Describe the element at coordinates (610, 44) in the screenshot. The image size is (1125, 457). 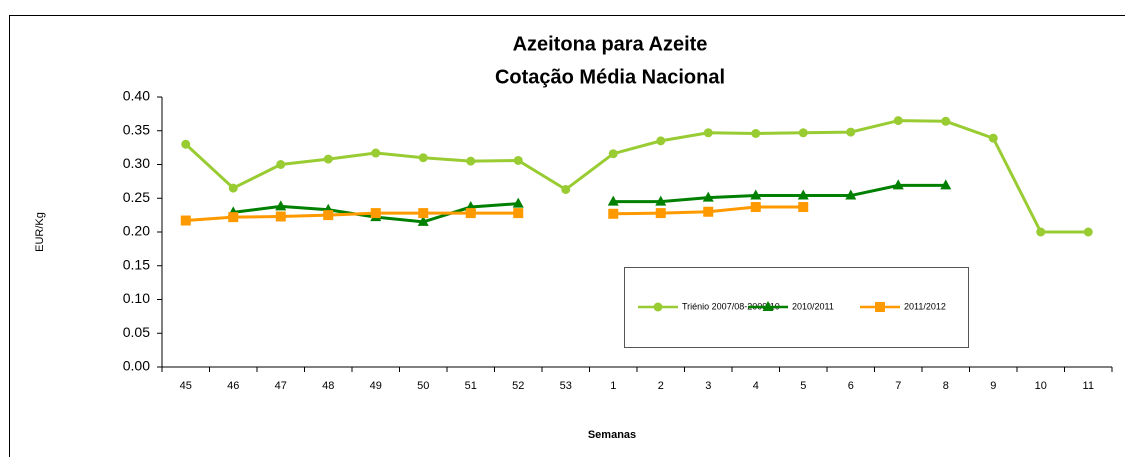
I see `chart-title: Azeitona para Azeite` at that location.